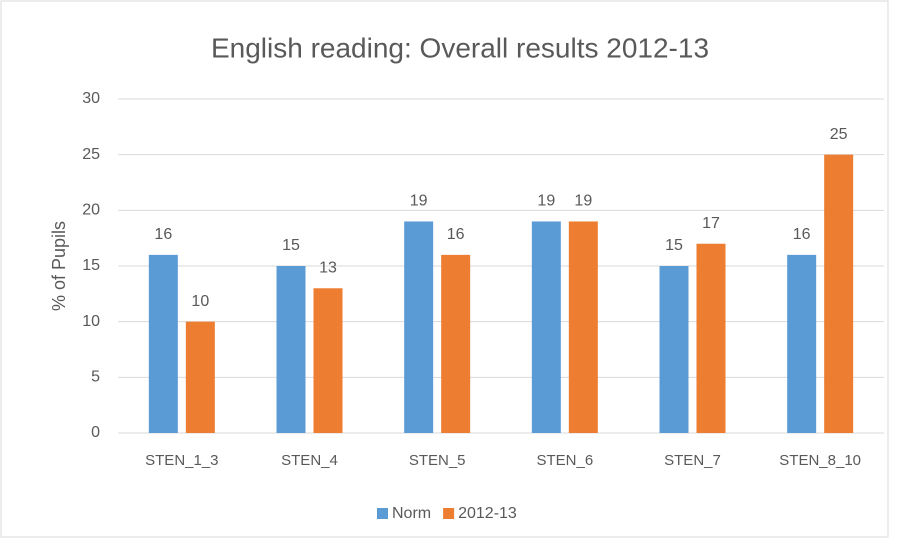 This screenshot has height=549, width=899. What do you see at coordinates (91, 321) in the screenshot?
I see `y-tick-label: 10` at bounding box center [91, 321].